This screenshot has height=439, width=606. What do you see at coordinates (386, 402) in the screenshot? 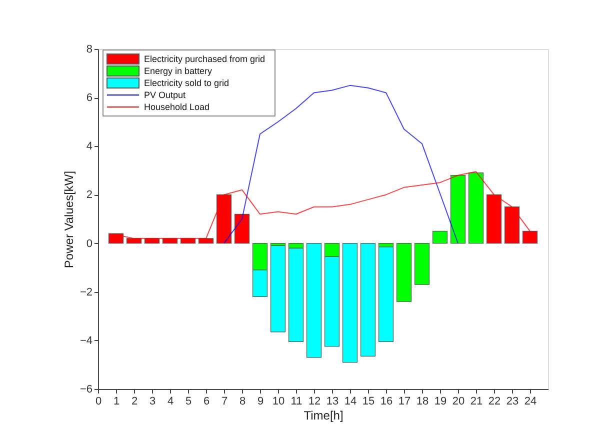
I see `x-tick-label: 16` at bounding box center [386, 402].